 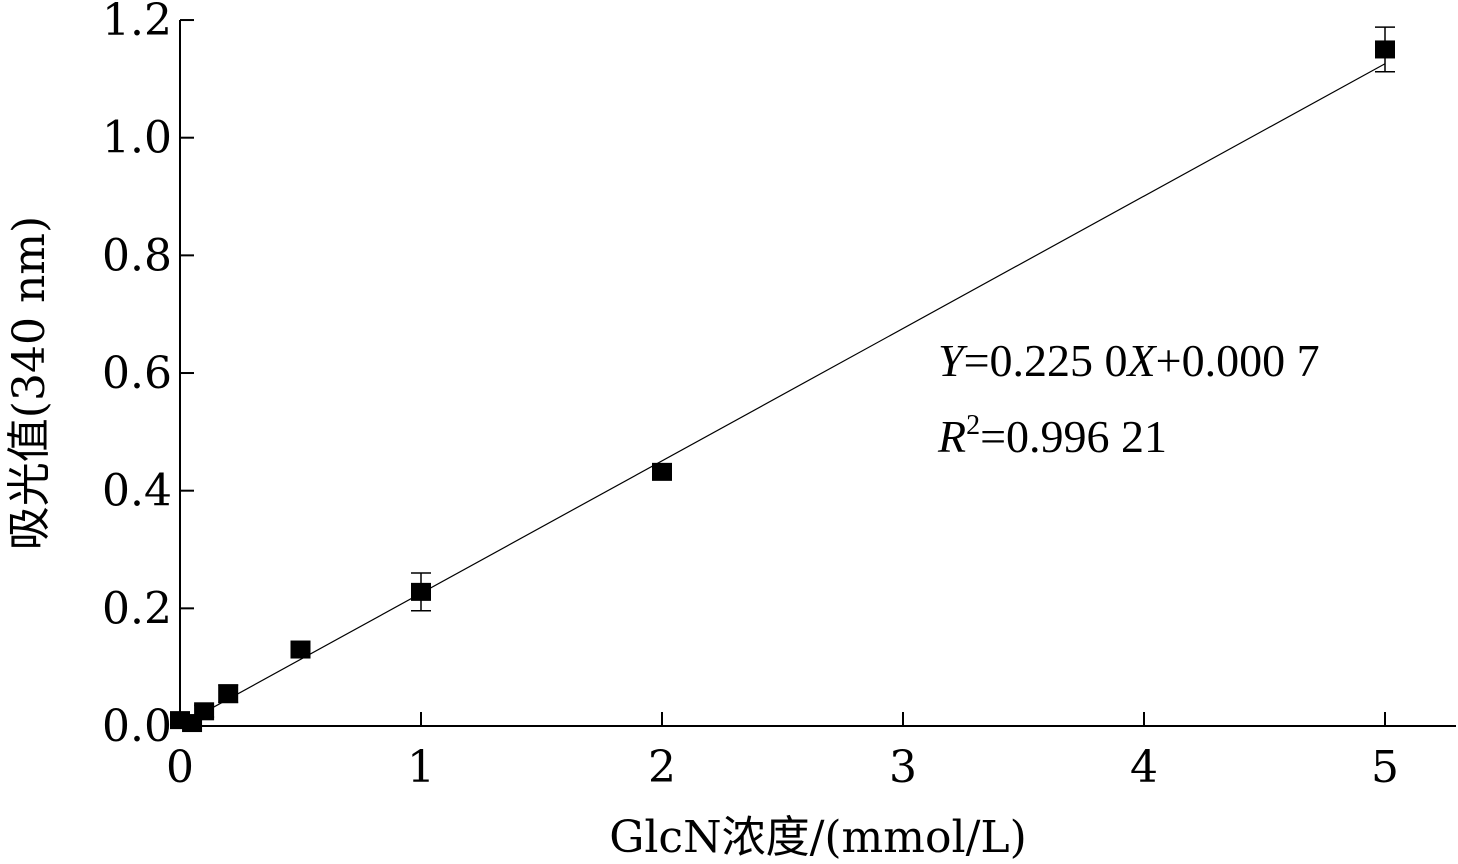 I want to click on y-ticks: 0.0 0.2 0.4 0.6 0.8 1.0 1.2, so click(x=148, y=376).